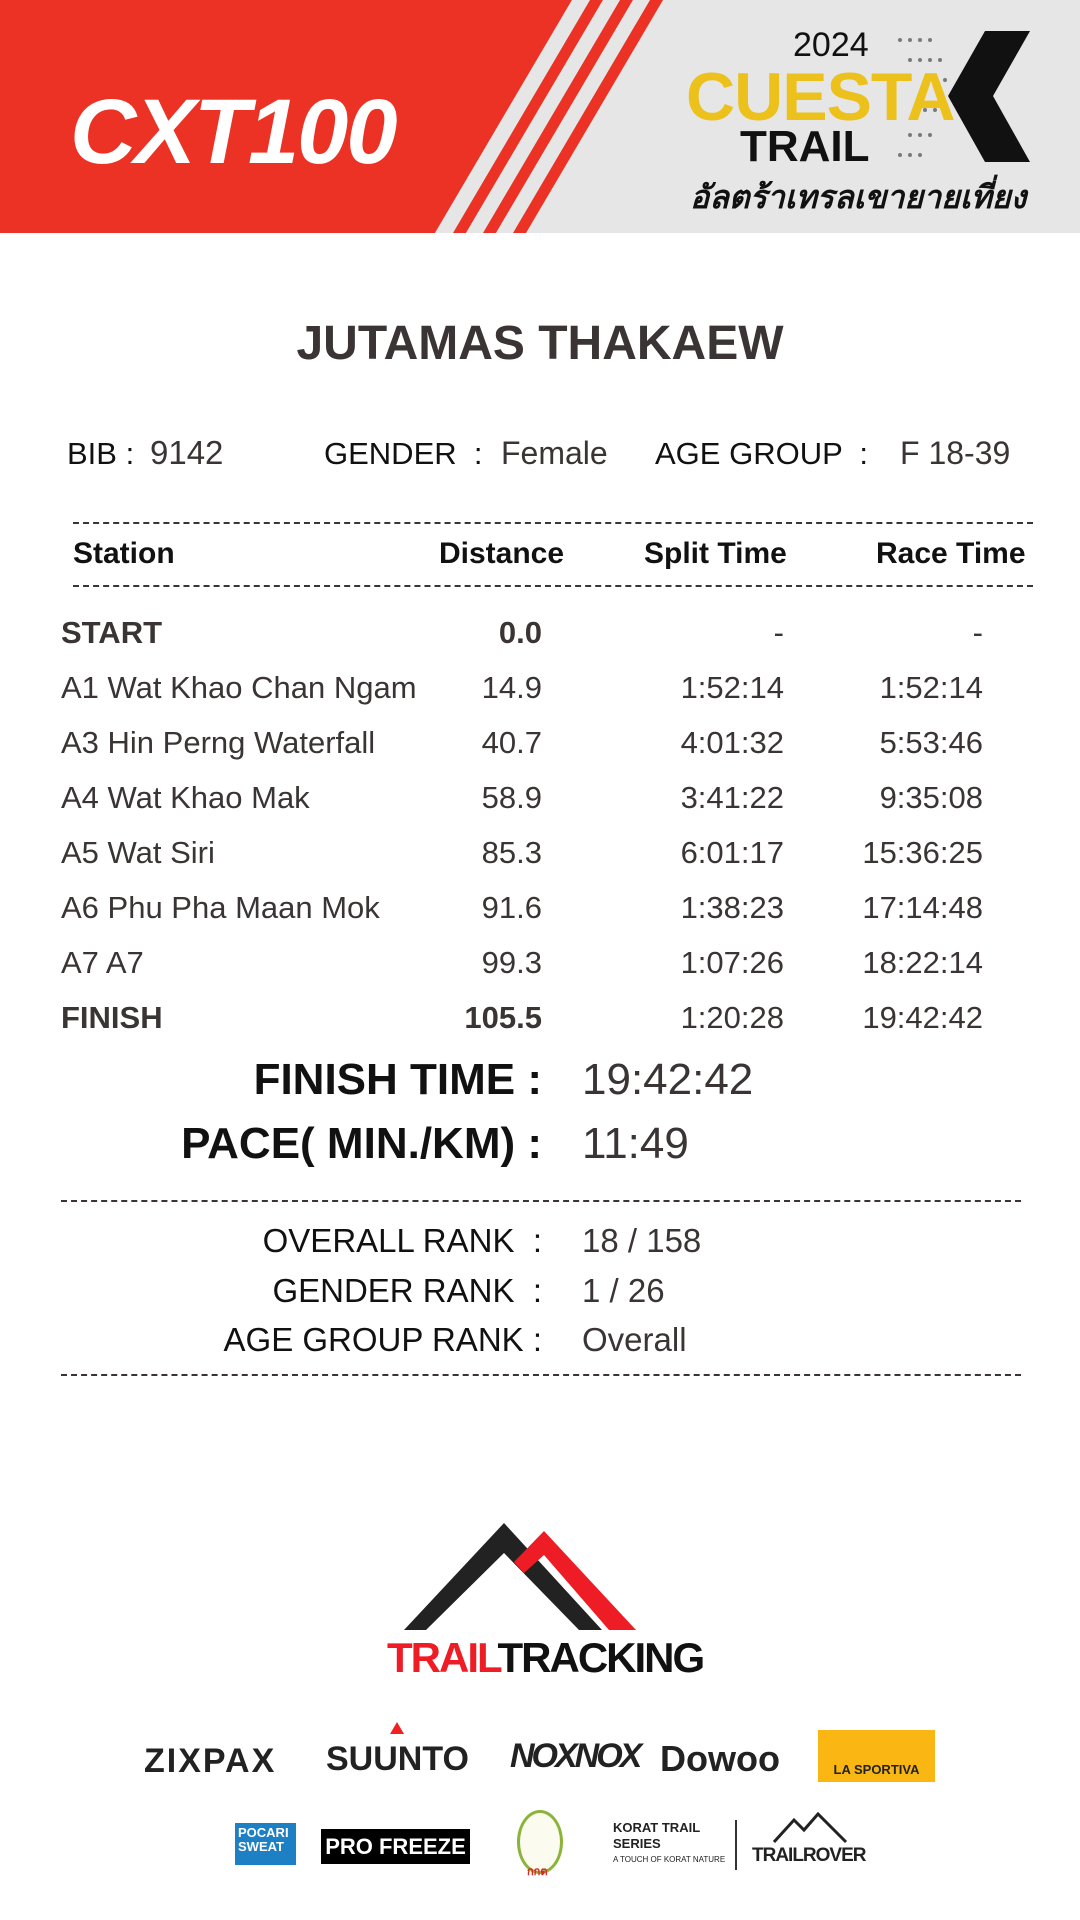 The width and height of the screenshot is (1080, 1920). I want to click on split-time-cell: -, so click(778, 632).